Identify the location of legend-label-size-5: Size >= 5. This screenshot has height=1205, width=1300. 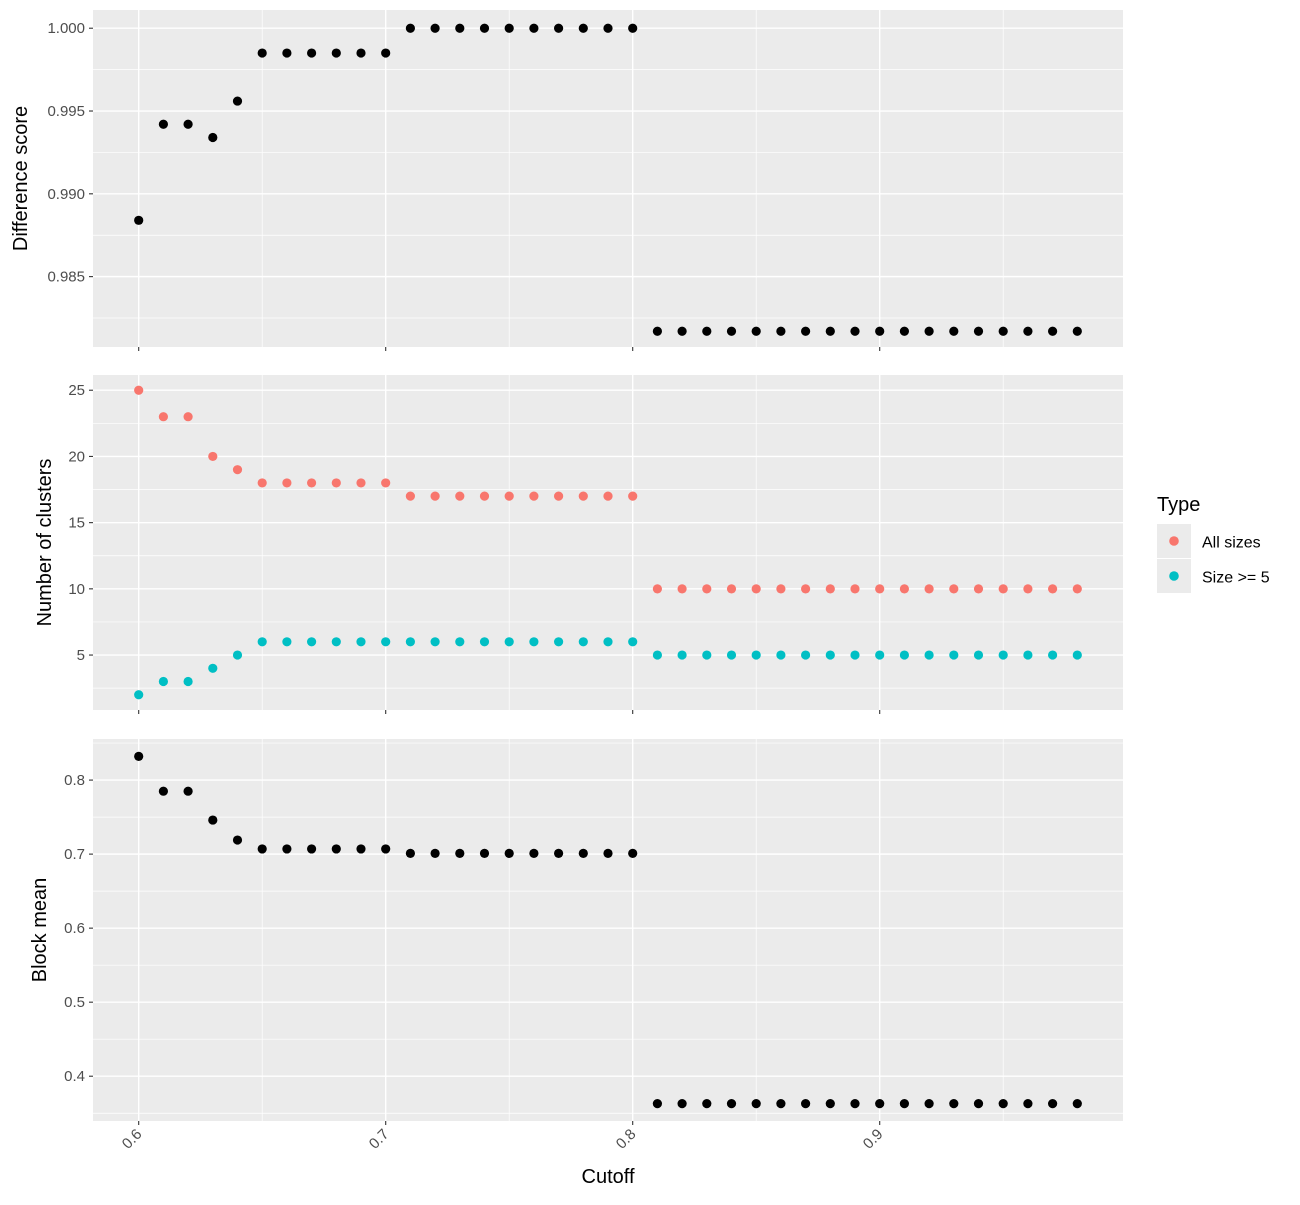
(1236, 578).